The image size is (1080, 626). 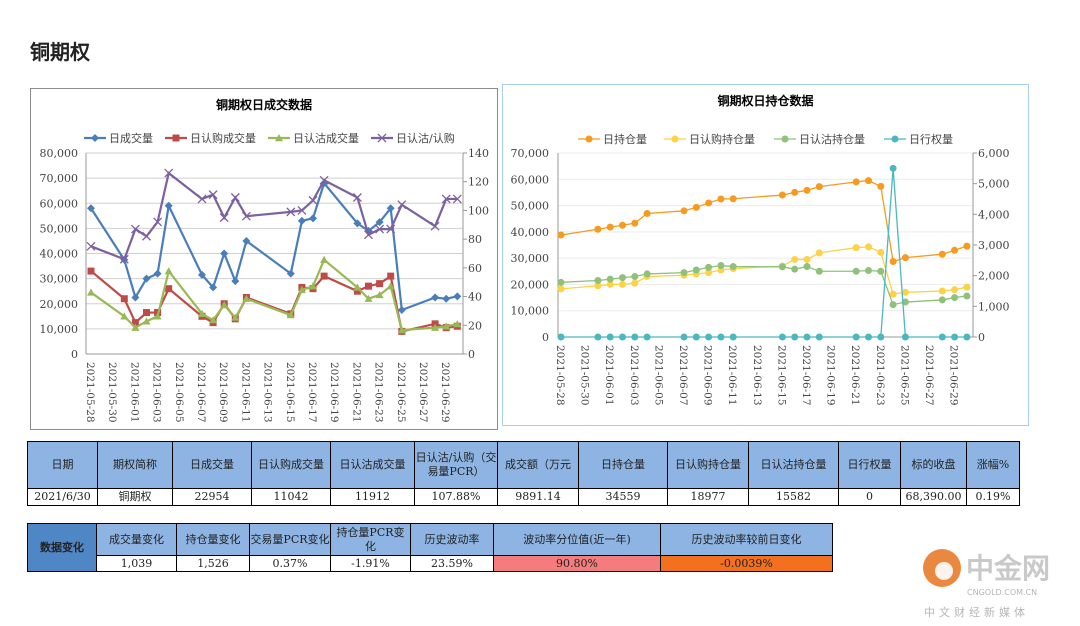 What do you see at coordinates (530, 284) in the screenshot?
I see `y-tick-label: 20,000` at bounding box center [530, 284].